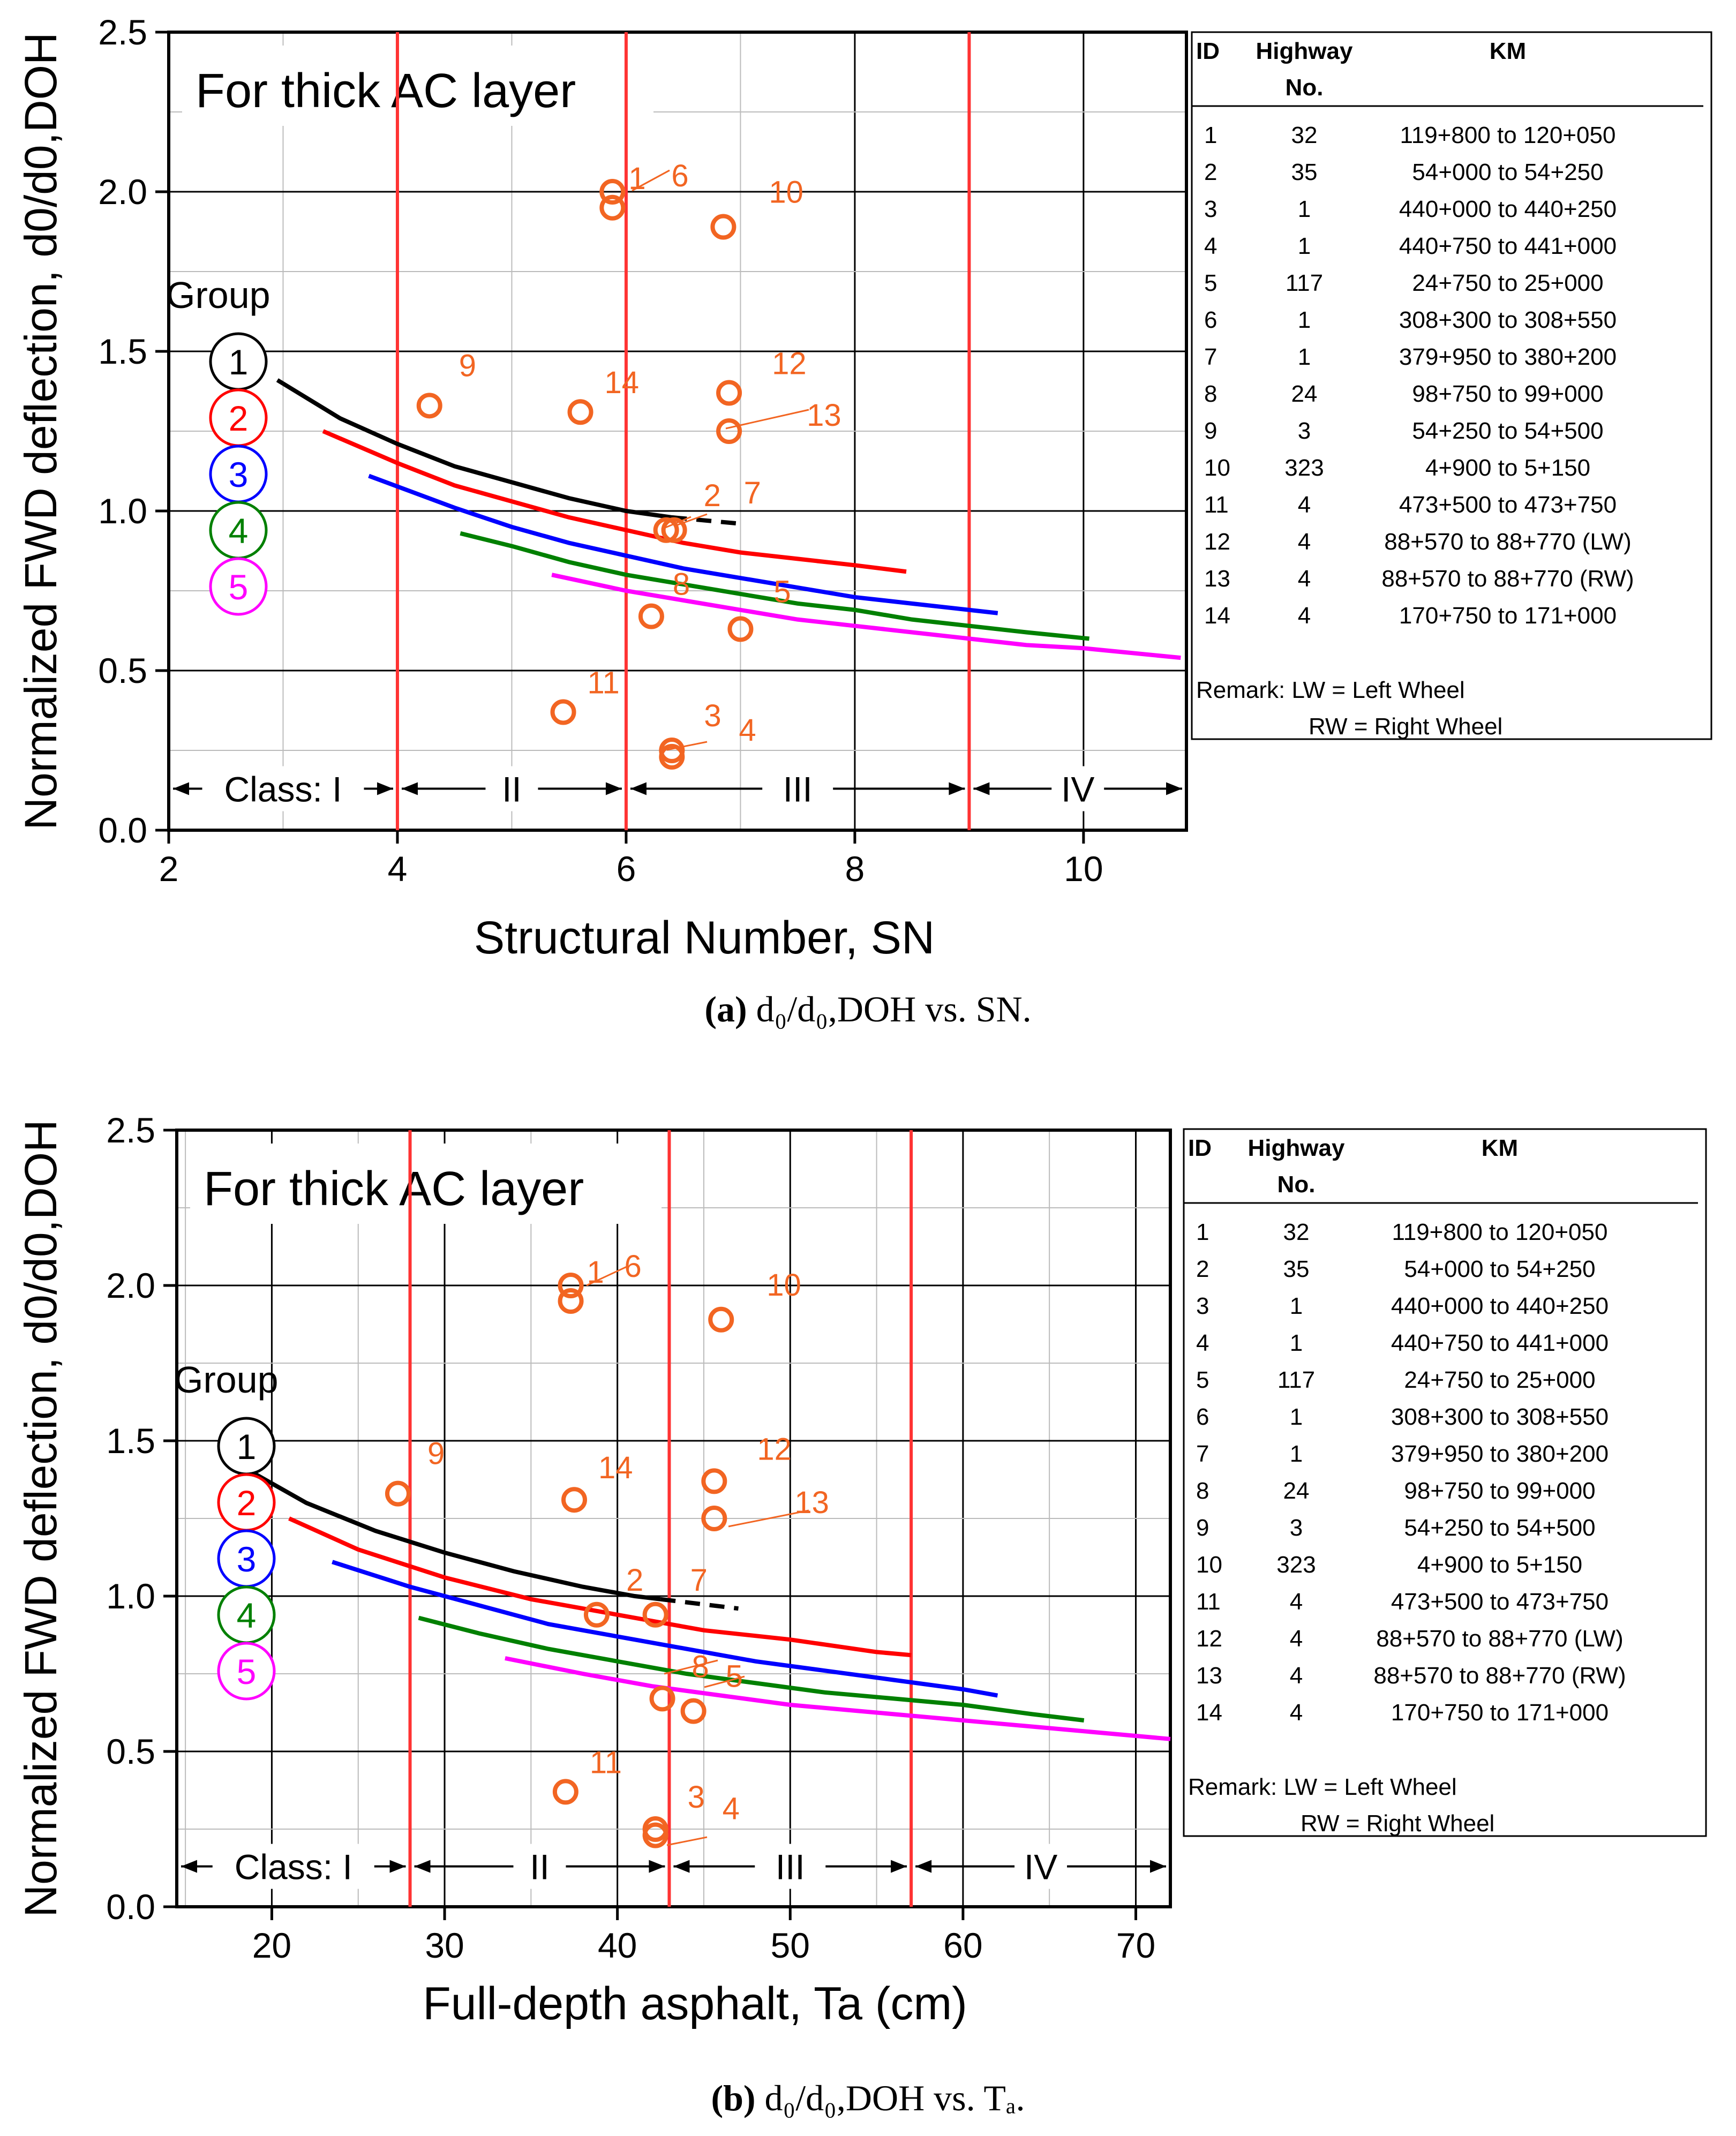 This screenshot has height=2136, width=1736. Describe the element at coordinates (1508, 542) in the screenshot. I see `table-cell-km: 88+570 to 88+770 (LW)` at that location.